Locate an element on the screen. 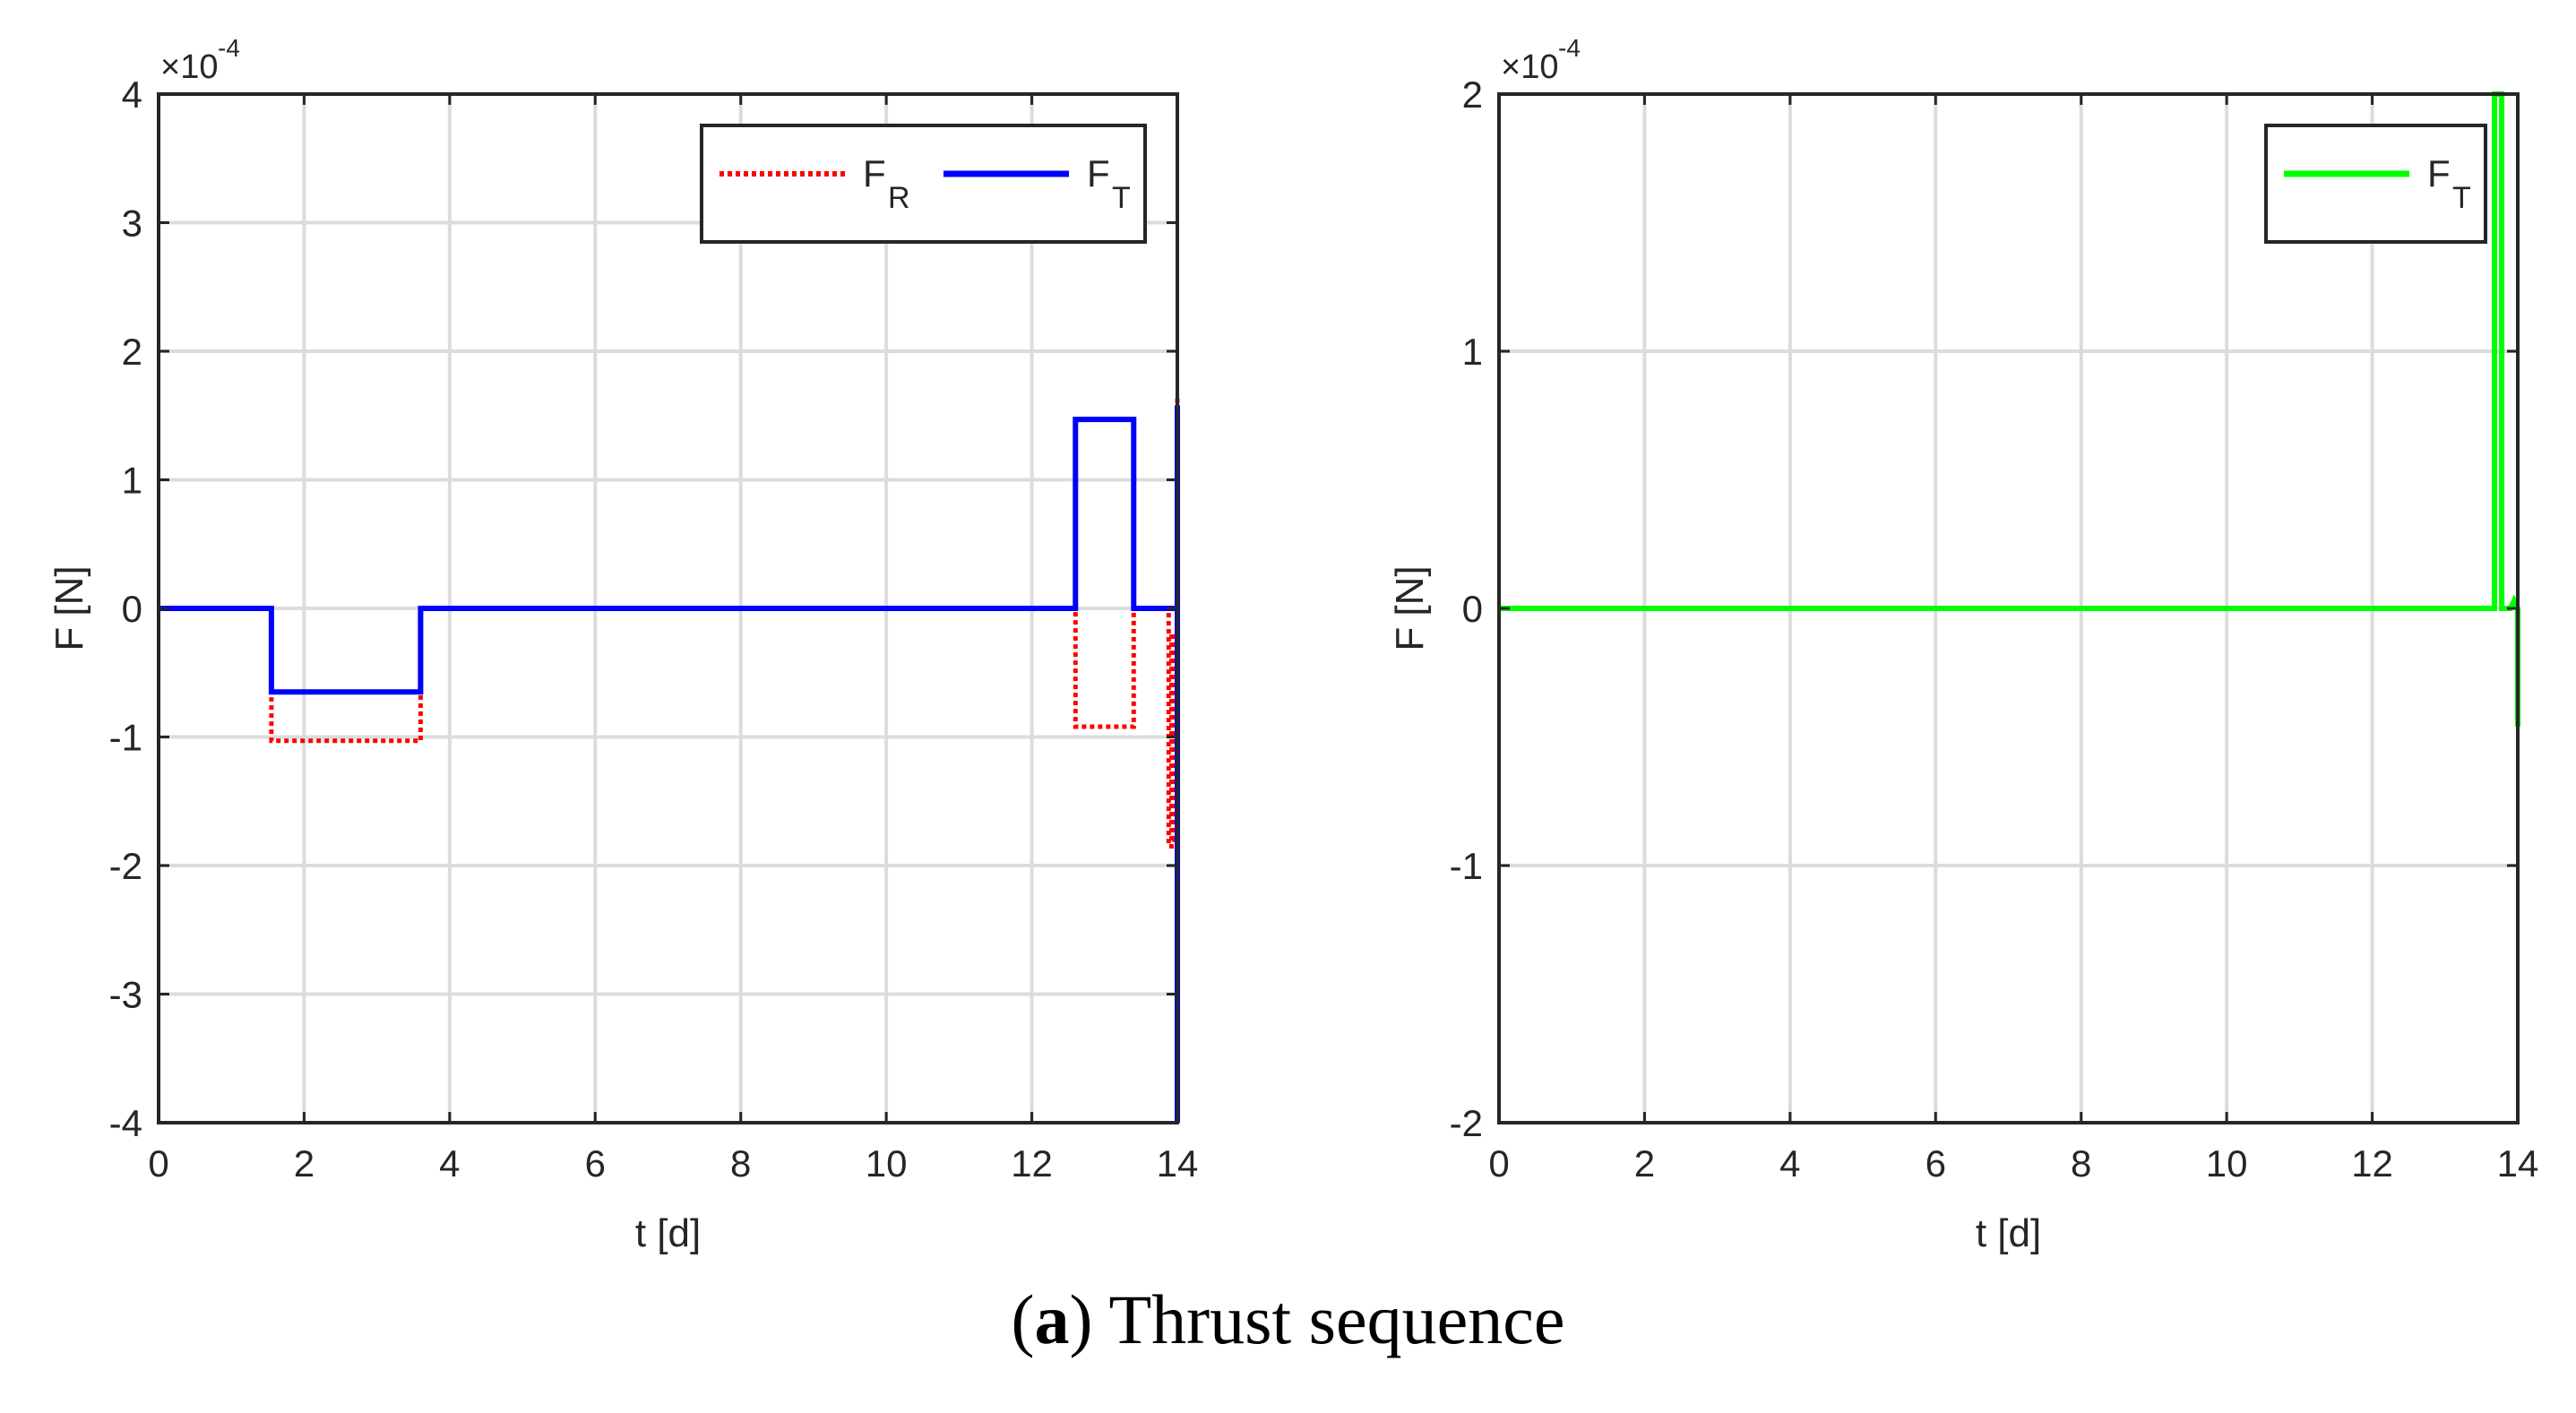 The width and height of the screenshot is (2576, 1413). legend-label-subscript: R is located at coordinates (899, 198).